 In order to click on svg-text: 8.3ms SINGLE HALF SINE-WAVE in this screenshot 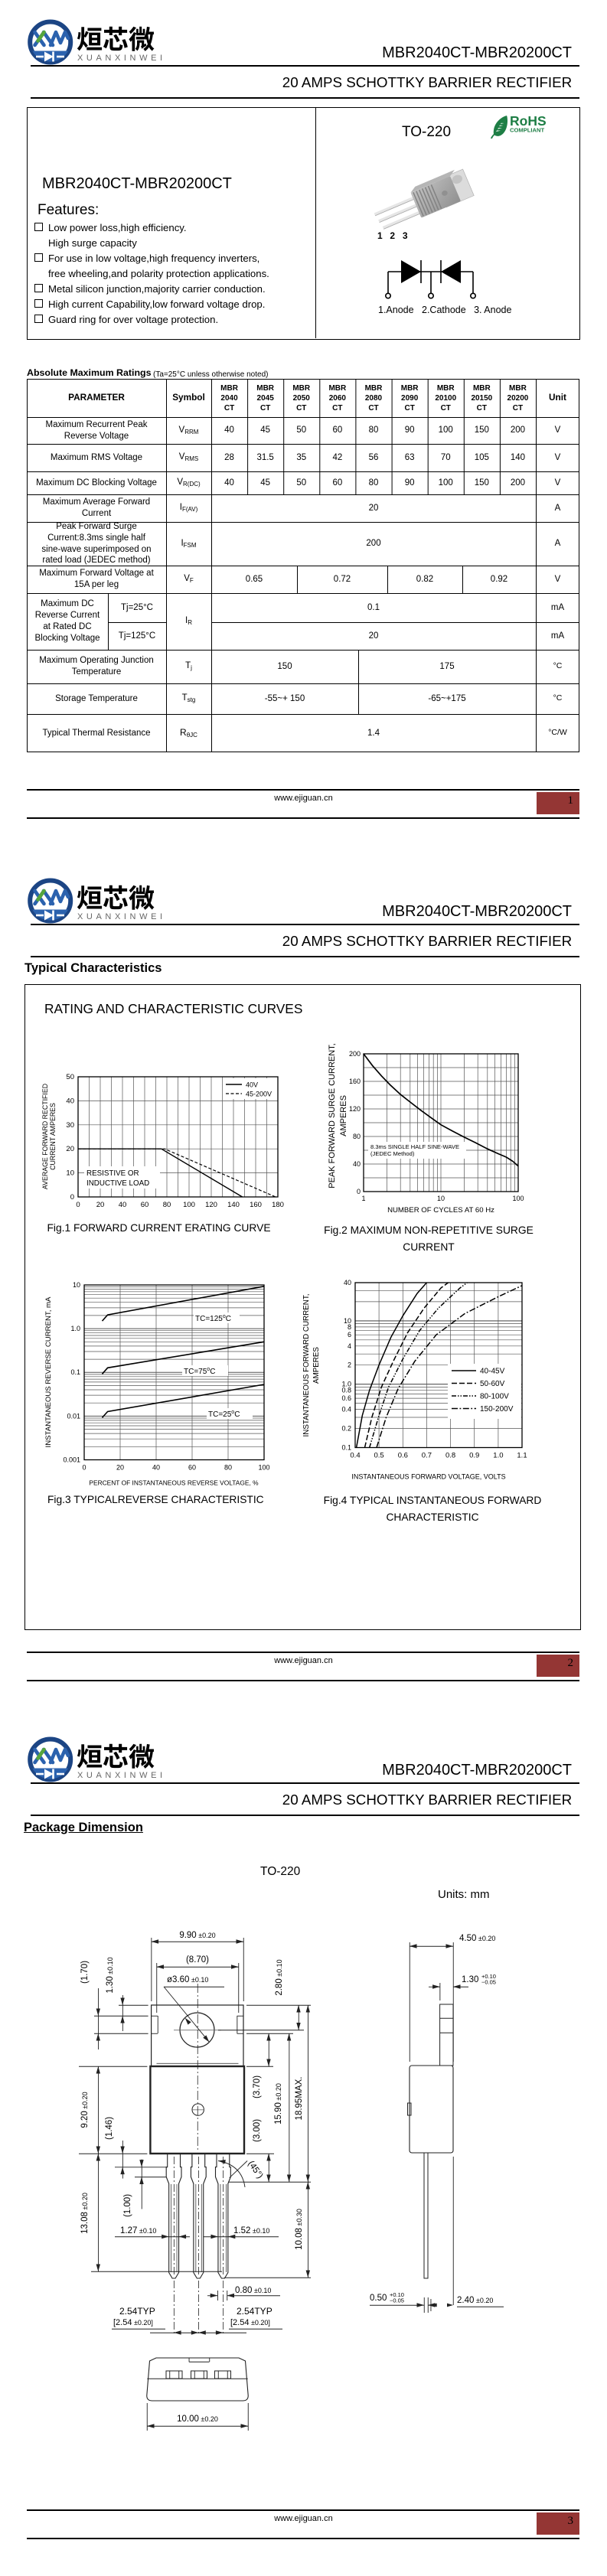, I will do `click(415, 1146)`.